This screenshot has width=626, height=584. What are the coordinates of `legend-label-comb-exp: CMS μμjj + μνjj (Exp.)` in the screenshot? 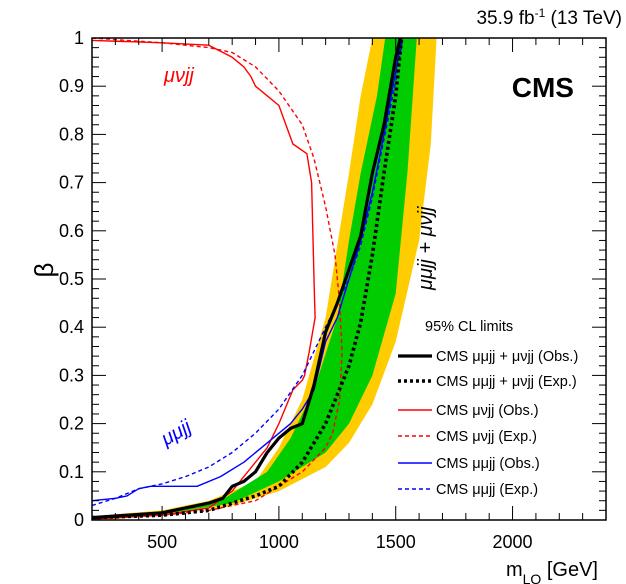 It's located at (506, 382).